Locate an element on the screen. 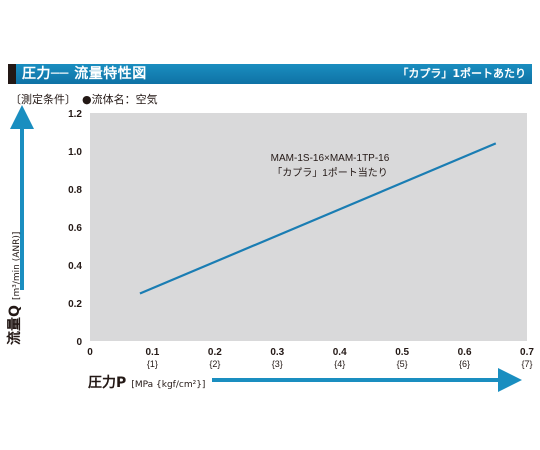 The image size is (540, 450). x-tick-label: 0.6 is located at coordinates (465, 352).